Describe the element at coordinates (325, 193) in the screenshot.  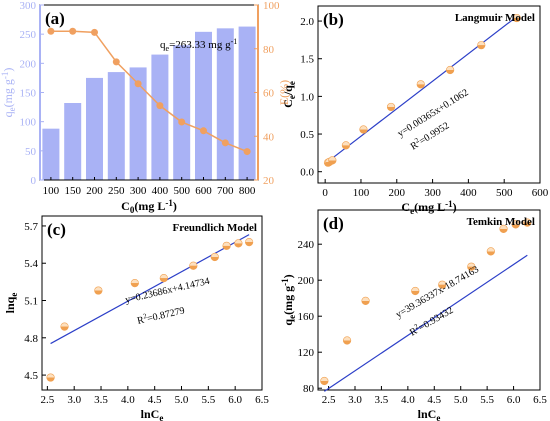
I see `x-tick-label: 0` at that location.